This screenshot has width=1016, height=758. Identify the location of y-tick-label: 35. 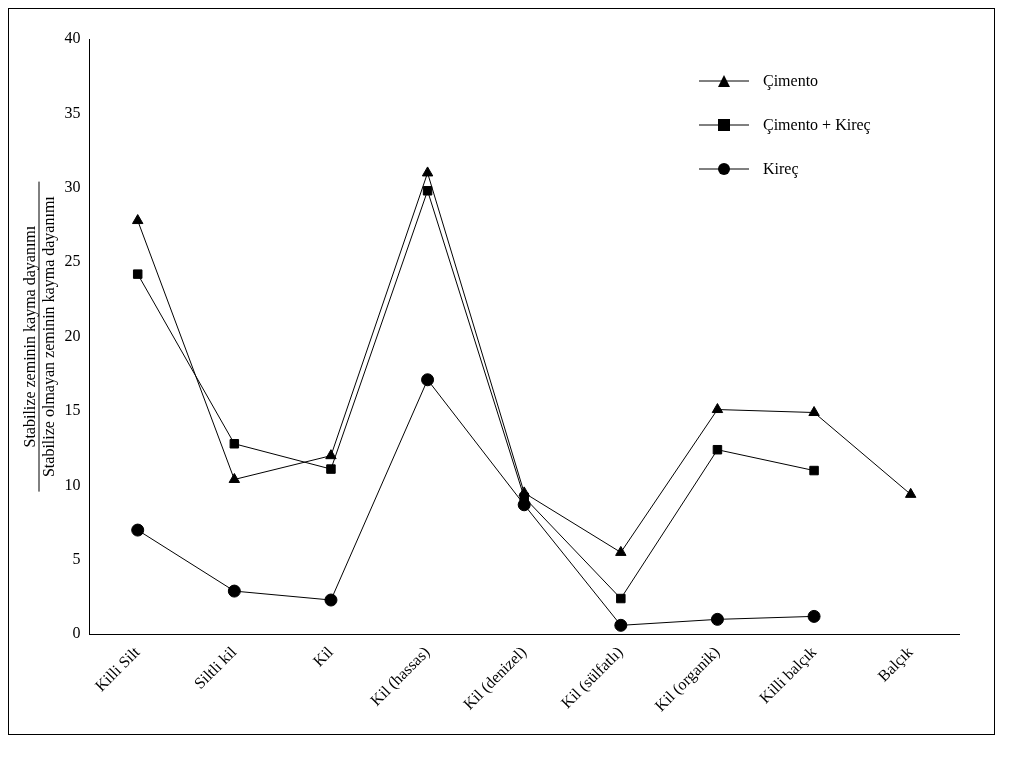
(72, 112).